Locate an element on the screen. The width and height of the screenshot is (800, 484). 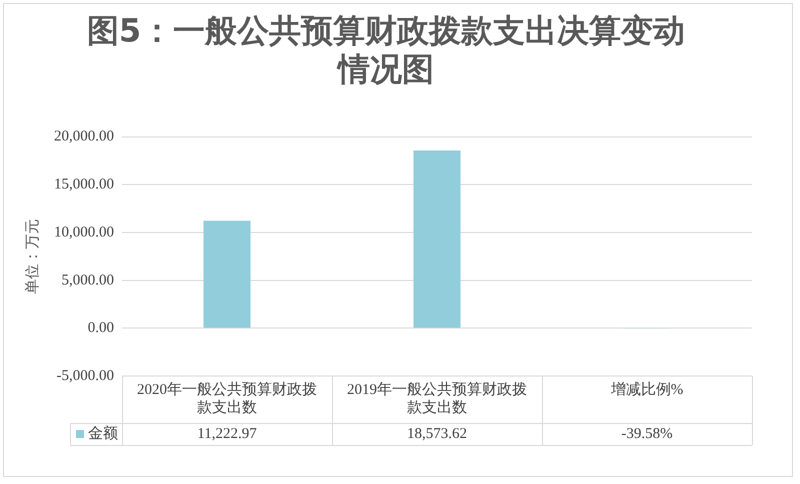
y-tick-label: 10,000.00 is located at coordinates (84, 232).